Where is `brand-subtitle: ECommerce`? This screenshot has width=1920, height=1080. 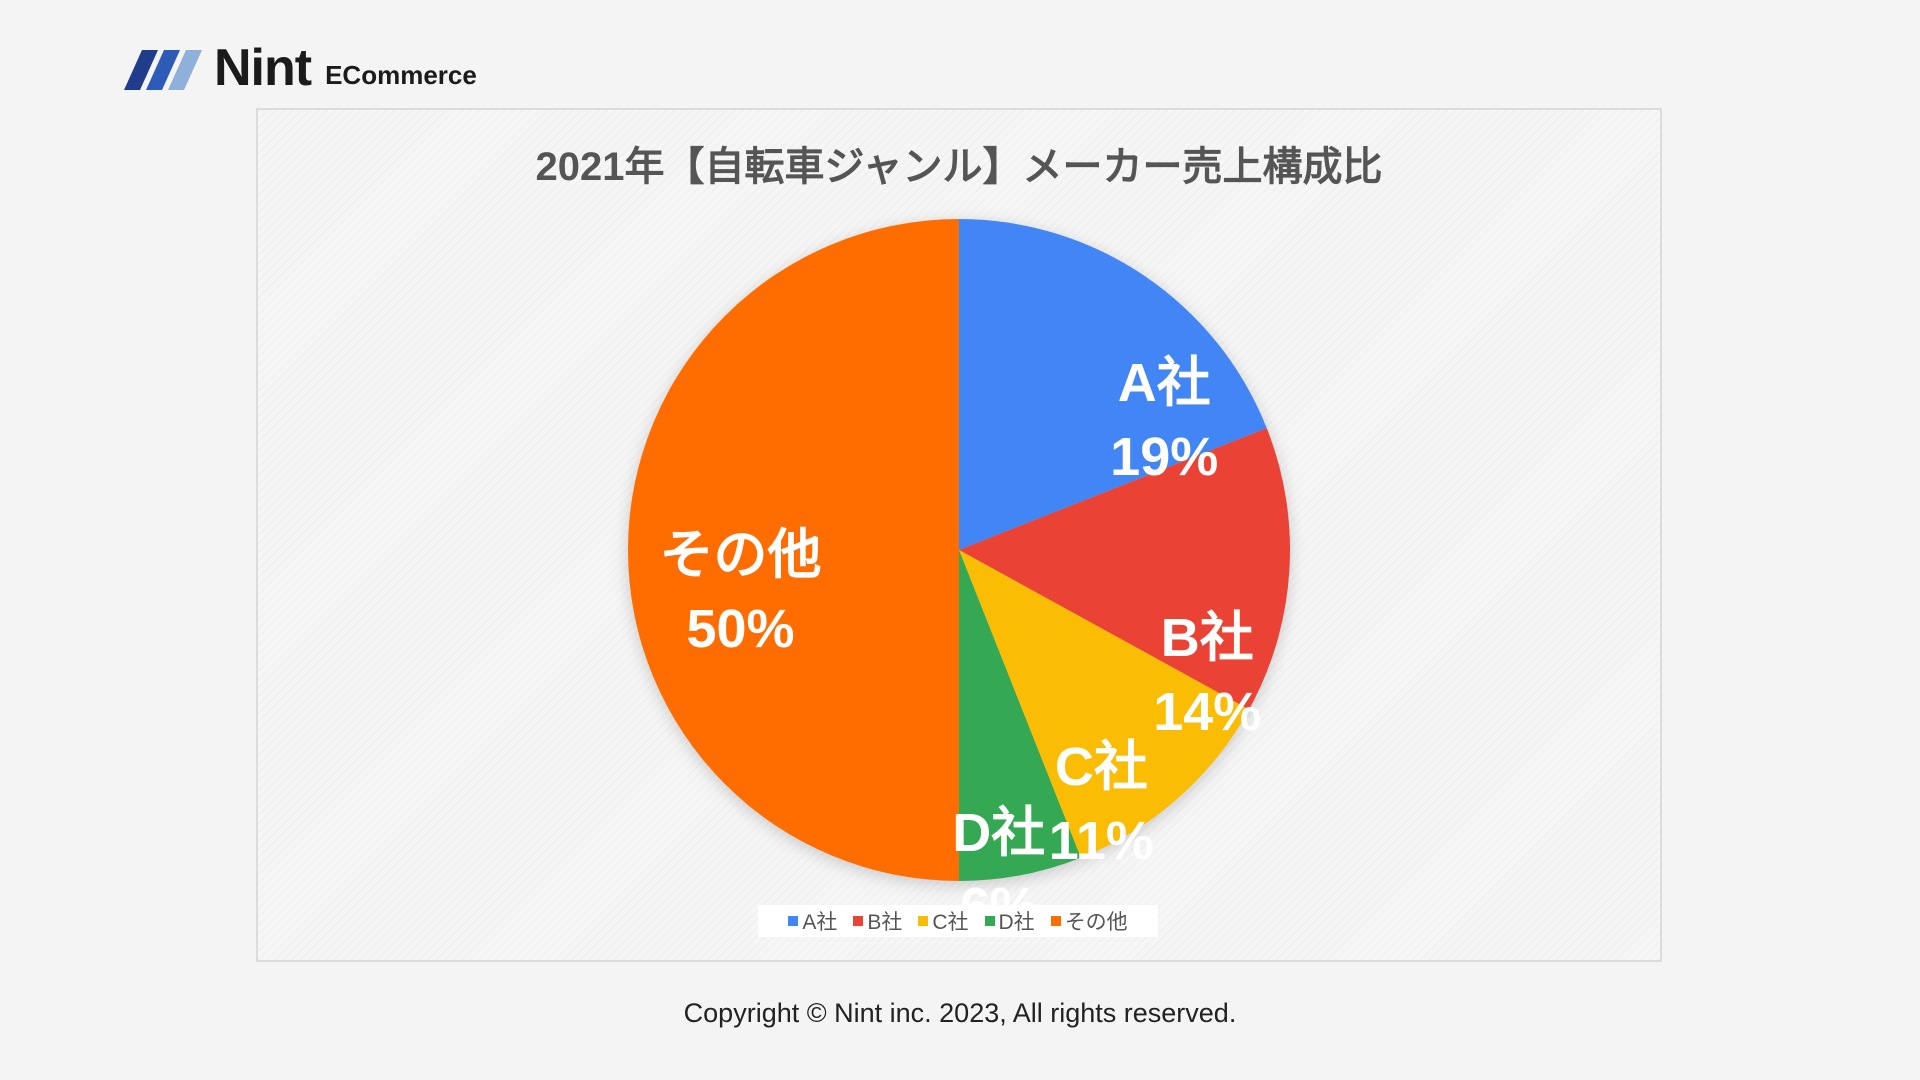
brand-subtitle: ECommerce is located at coordinates (401, 74).